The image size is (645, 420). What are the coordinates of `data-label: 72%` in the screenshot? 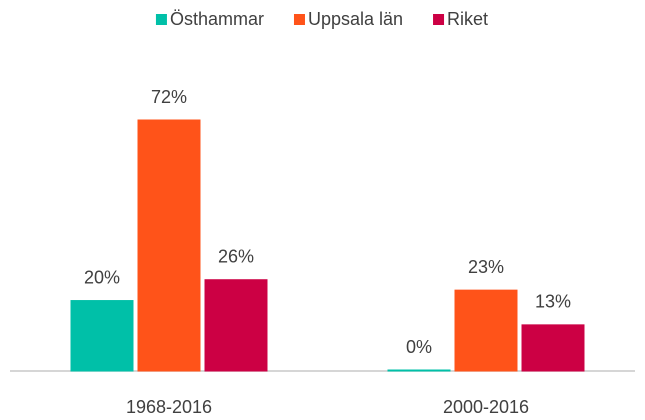 It's located at (169, 97).